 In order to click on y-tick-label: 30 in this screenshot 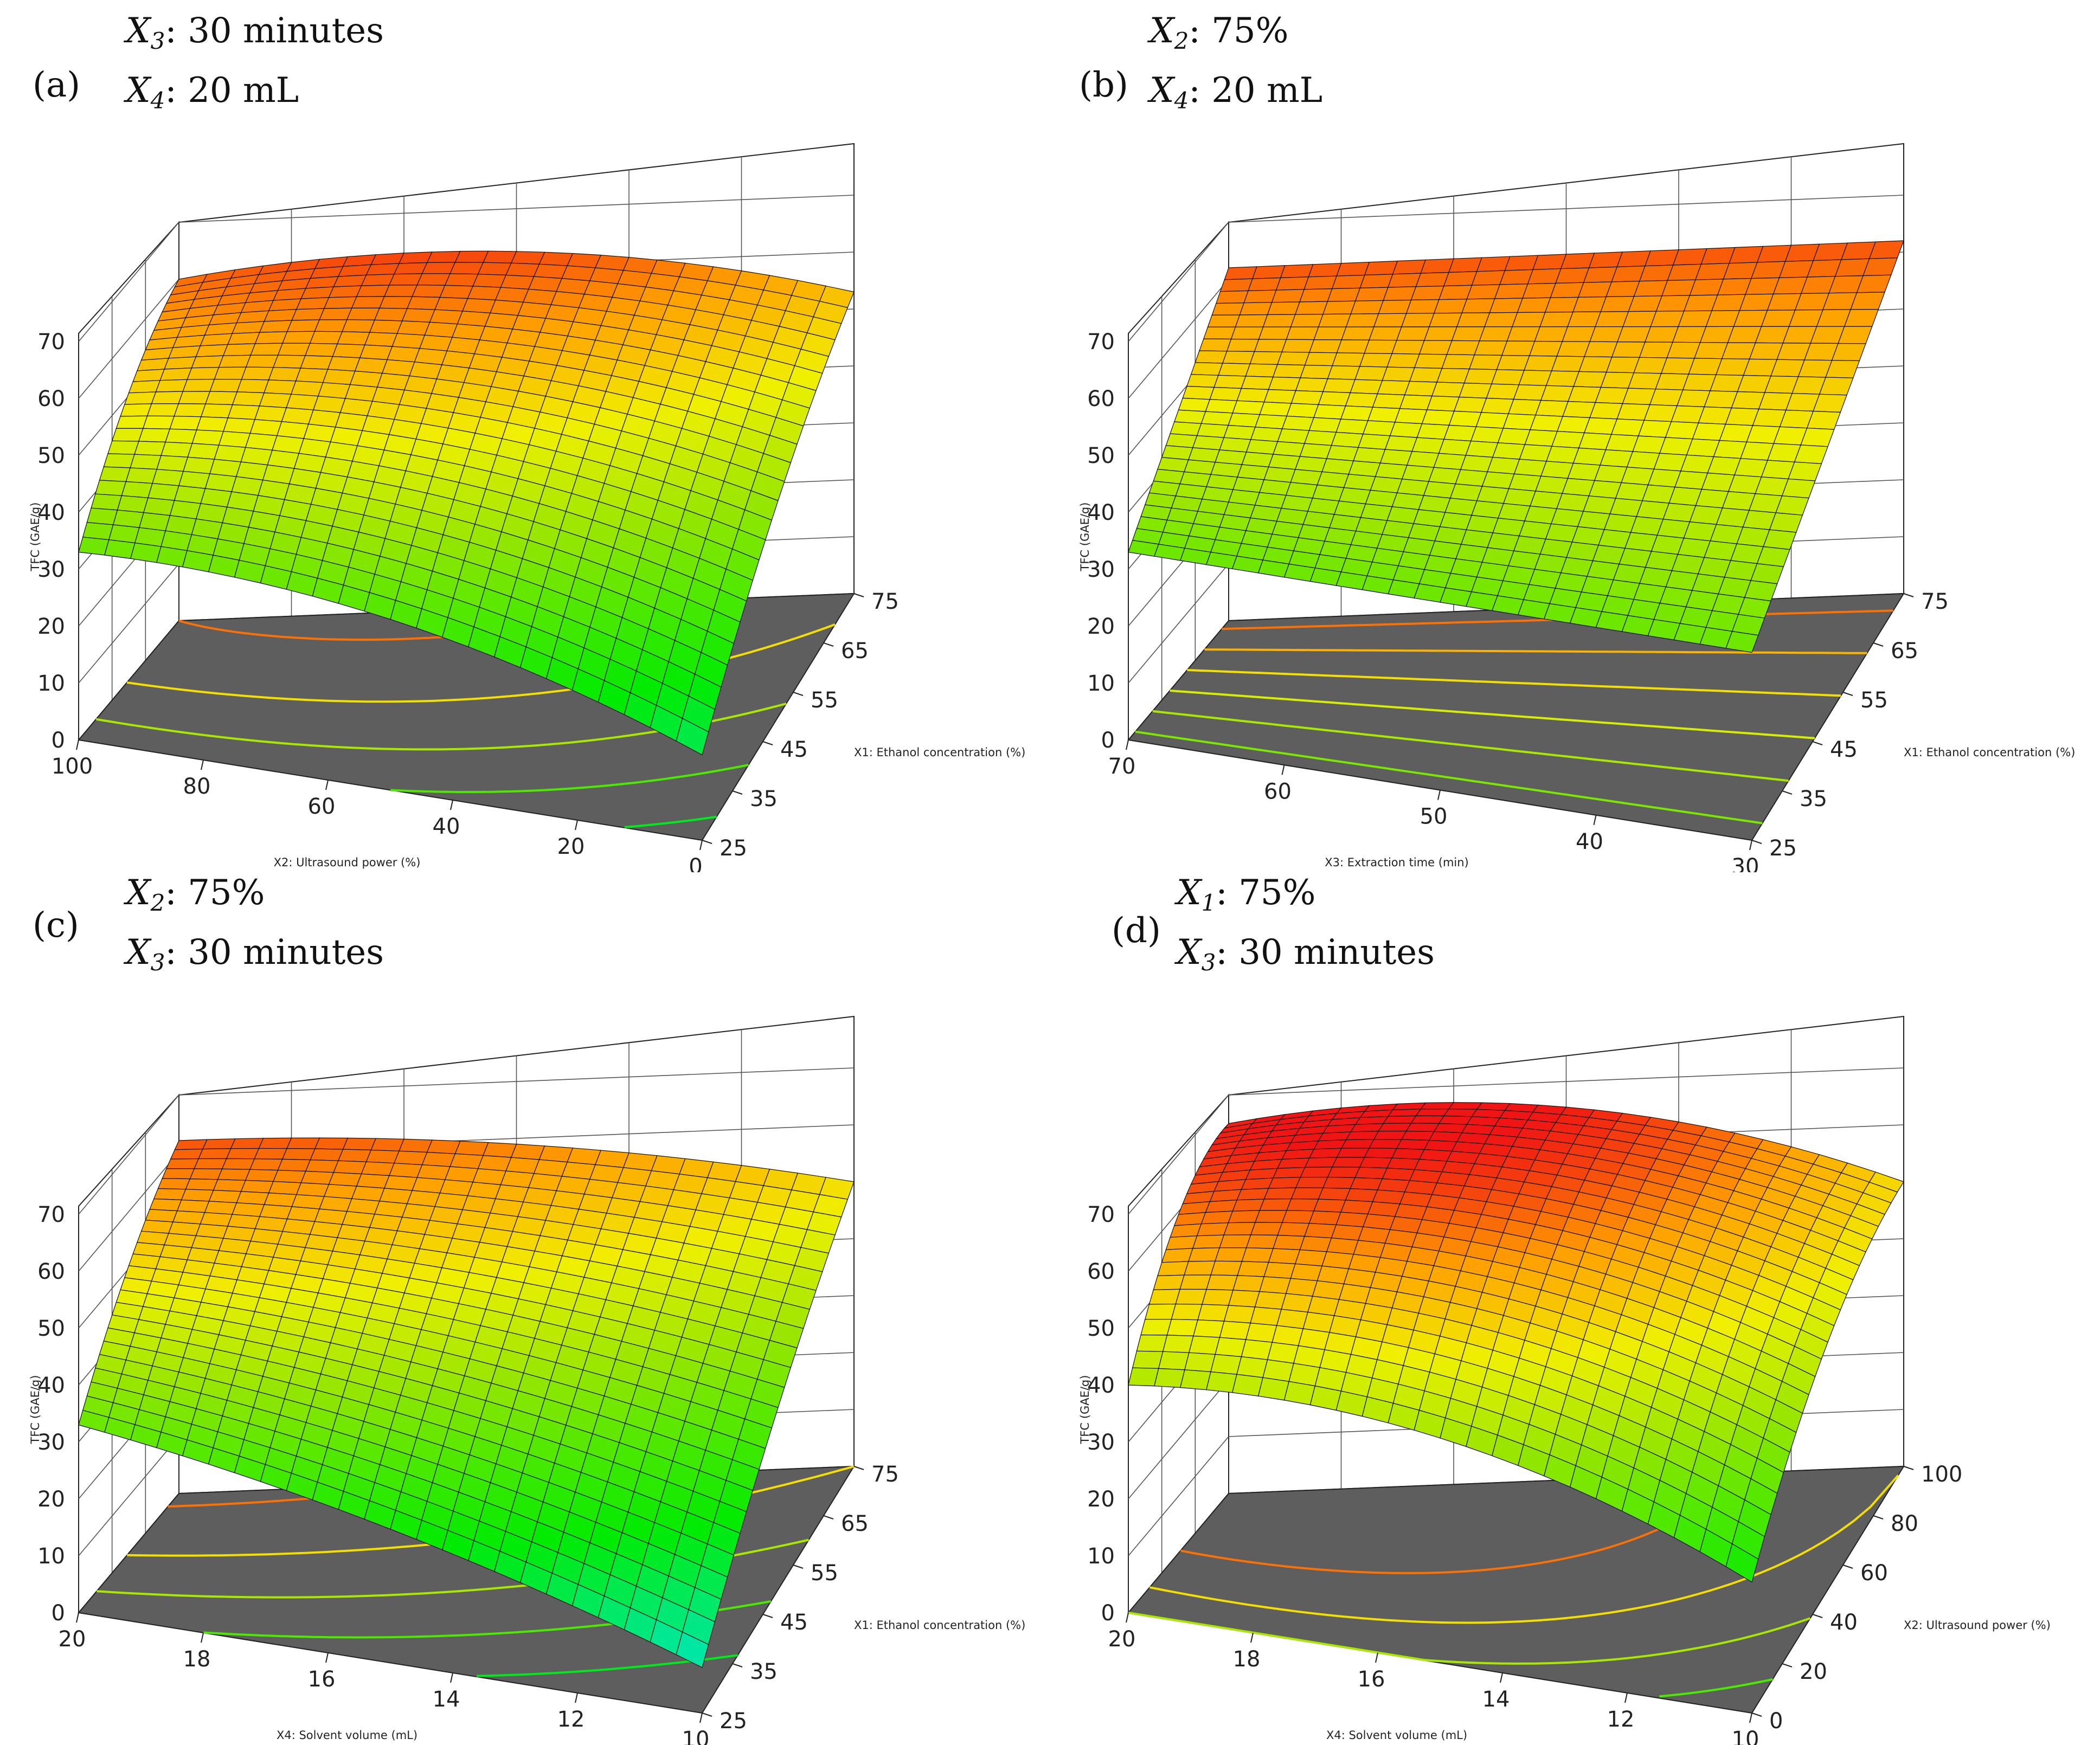, I will do `click(1745, 863)`.